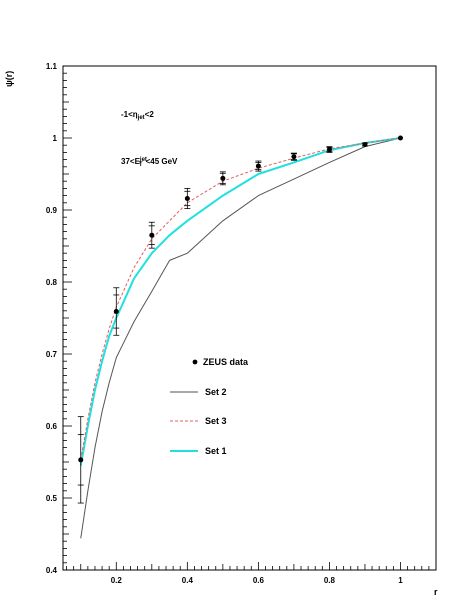  Describe the element at coordinates (188, 580) in the screenshot. I see `x-tick-label: 0.4` at that location.